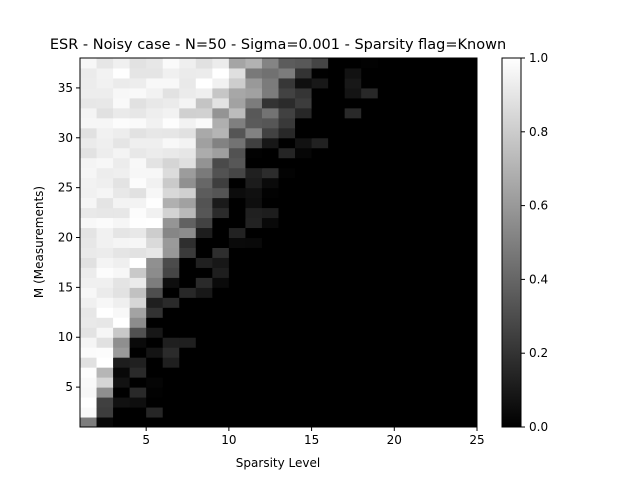 The image size is (640, 480). Describe the element at coordinates (69, 237) in the screenshot. I see `y-axis: 5 10 15 20 25 30 35` at that location.